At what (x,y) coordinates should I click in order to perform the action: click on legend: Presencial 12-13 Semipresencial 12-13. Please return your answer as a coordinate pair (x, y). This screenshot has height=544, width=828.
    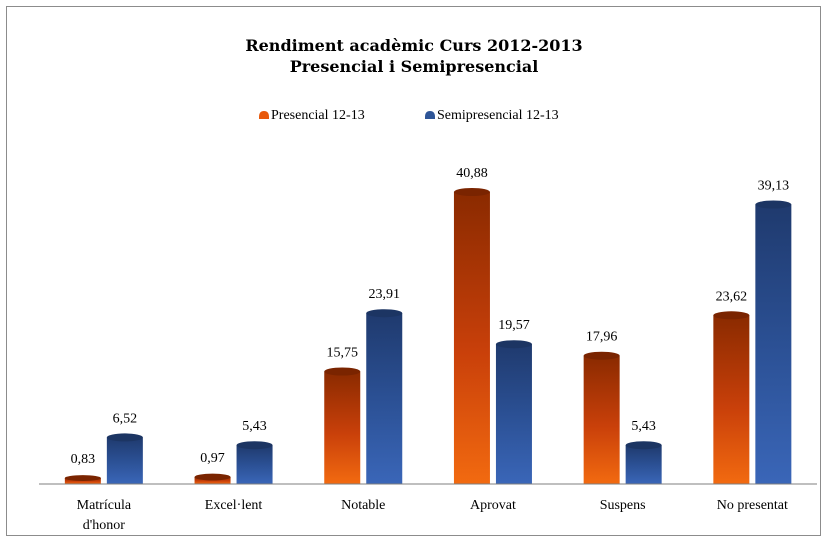
    Looking at the image, I should click on (409, 115).